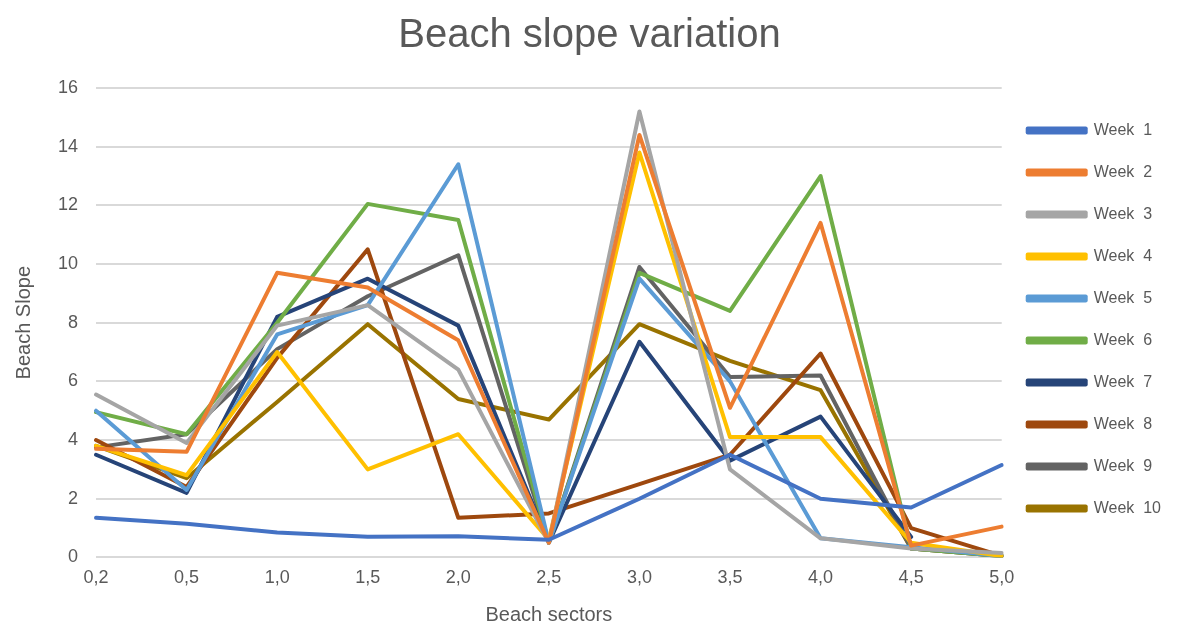 The image size is (1181, 637). What do you see at coordinates (1002, 577) in the screenshot?
I see `x-tick-label: 5,0` at bounding box center [1002, 577].